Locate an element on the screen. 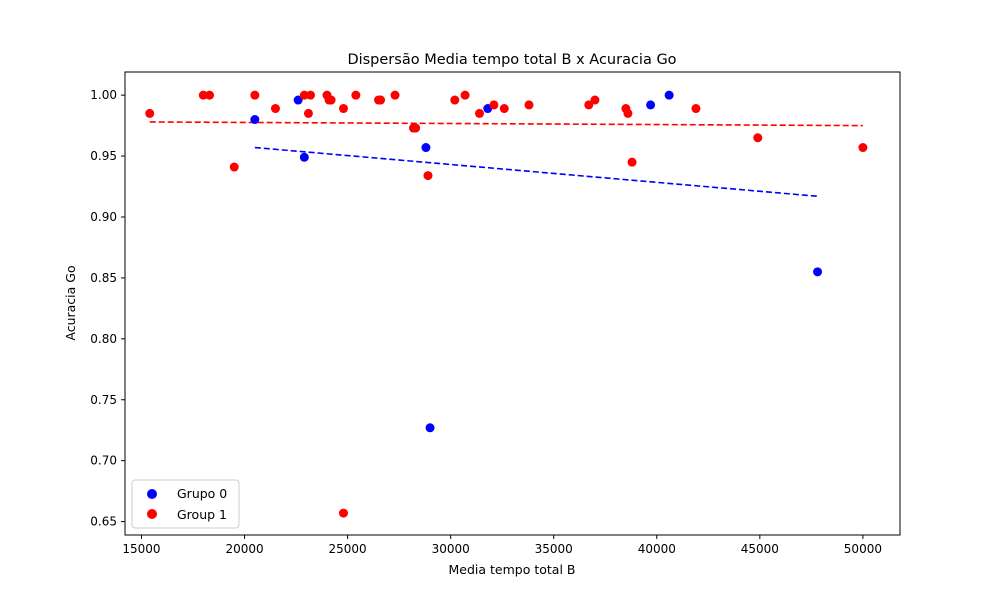  x-tick-label: 40000 is located at coordinates (657, 549).